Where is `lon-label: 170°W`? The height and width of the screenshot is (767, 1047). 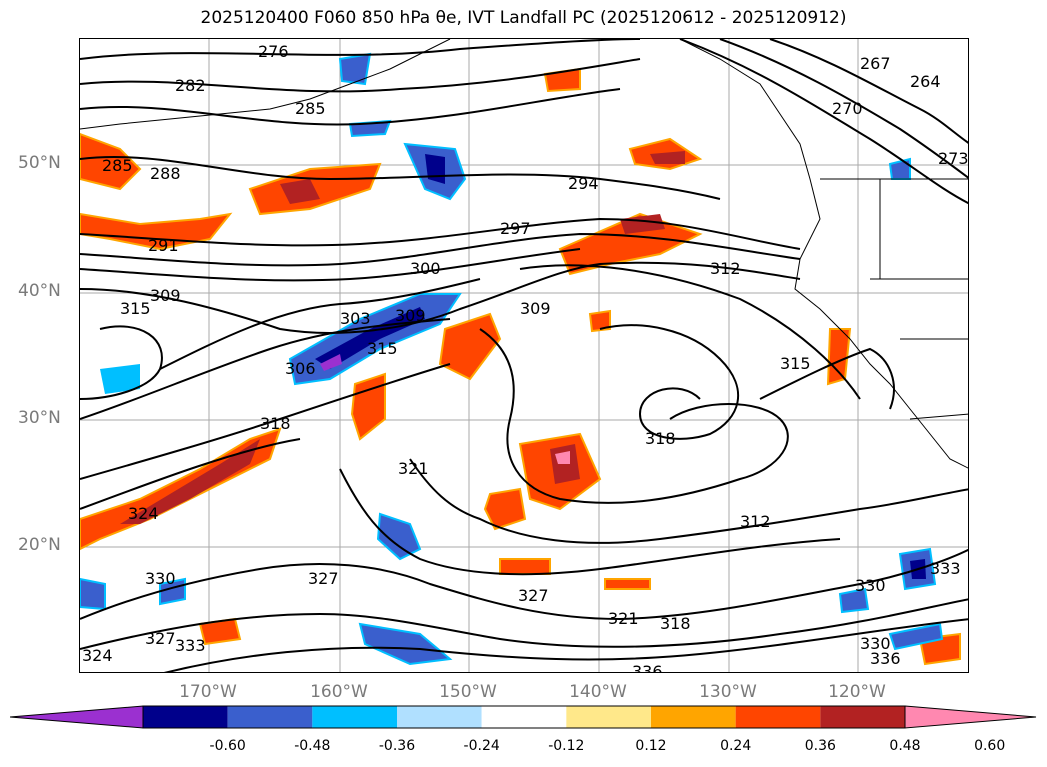 lon-label: 170°W is located at coordinates (208, 692).